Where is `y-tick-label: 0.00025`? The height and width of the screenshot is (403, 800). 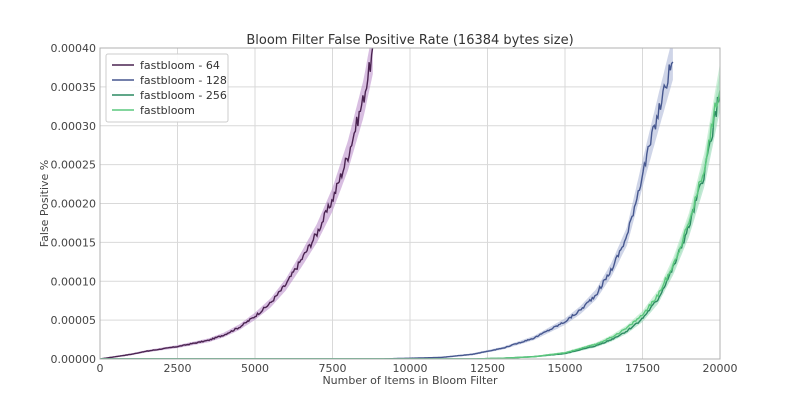
y-tick-label: 0.00025 is located at coordinates (74, 165).